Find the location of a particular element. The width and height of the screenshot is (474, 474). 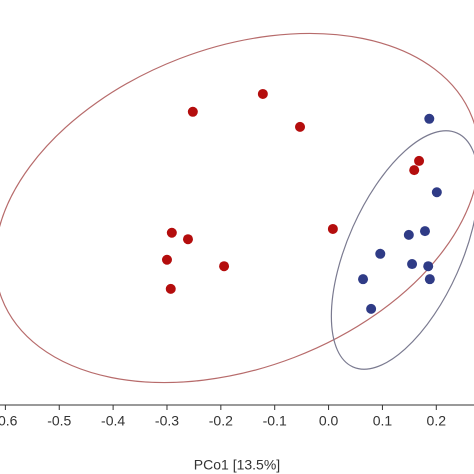

x-tick-label: -0.5 is located at coordinates (59, 421).